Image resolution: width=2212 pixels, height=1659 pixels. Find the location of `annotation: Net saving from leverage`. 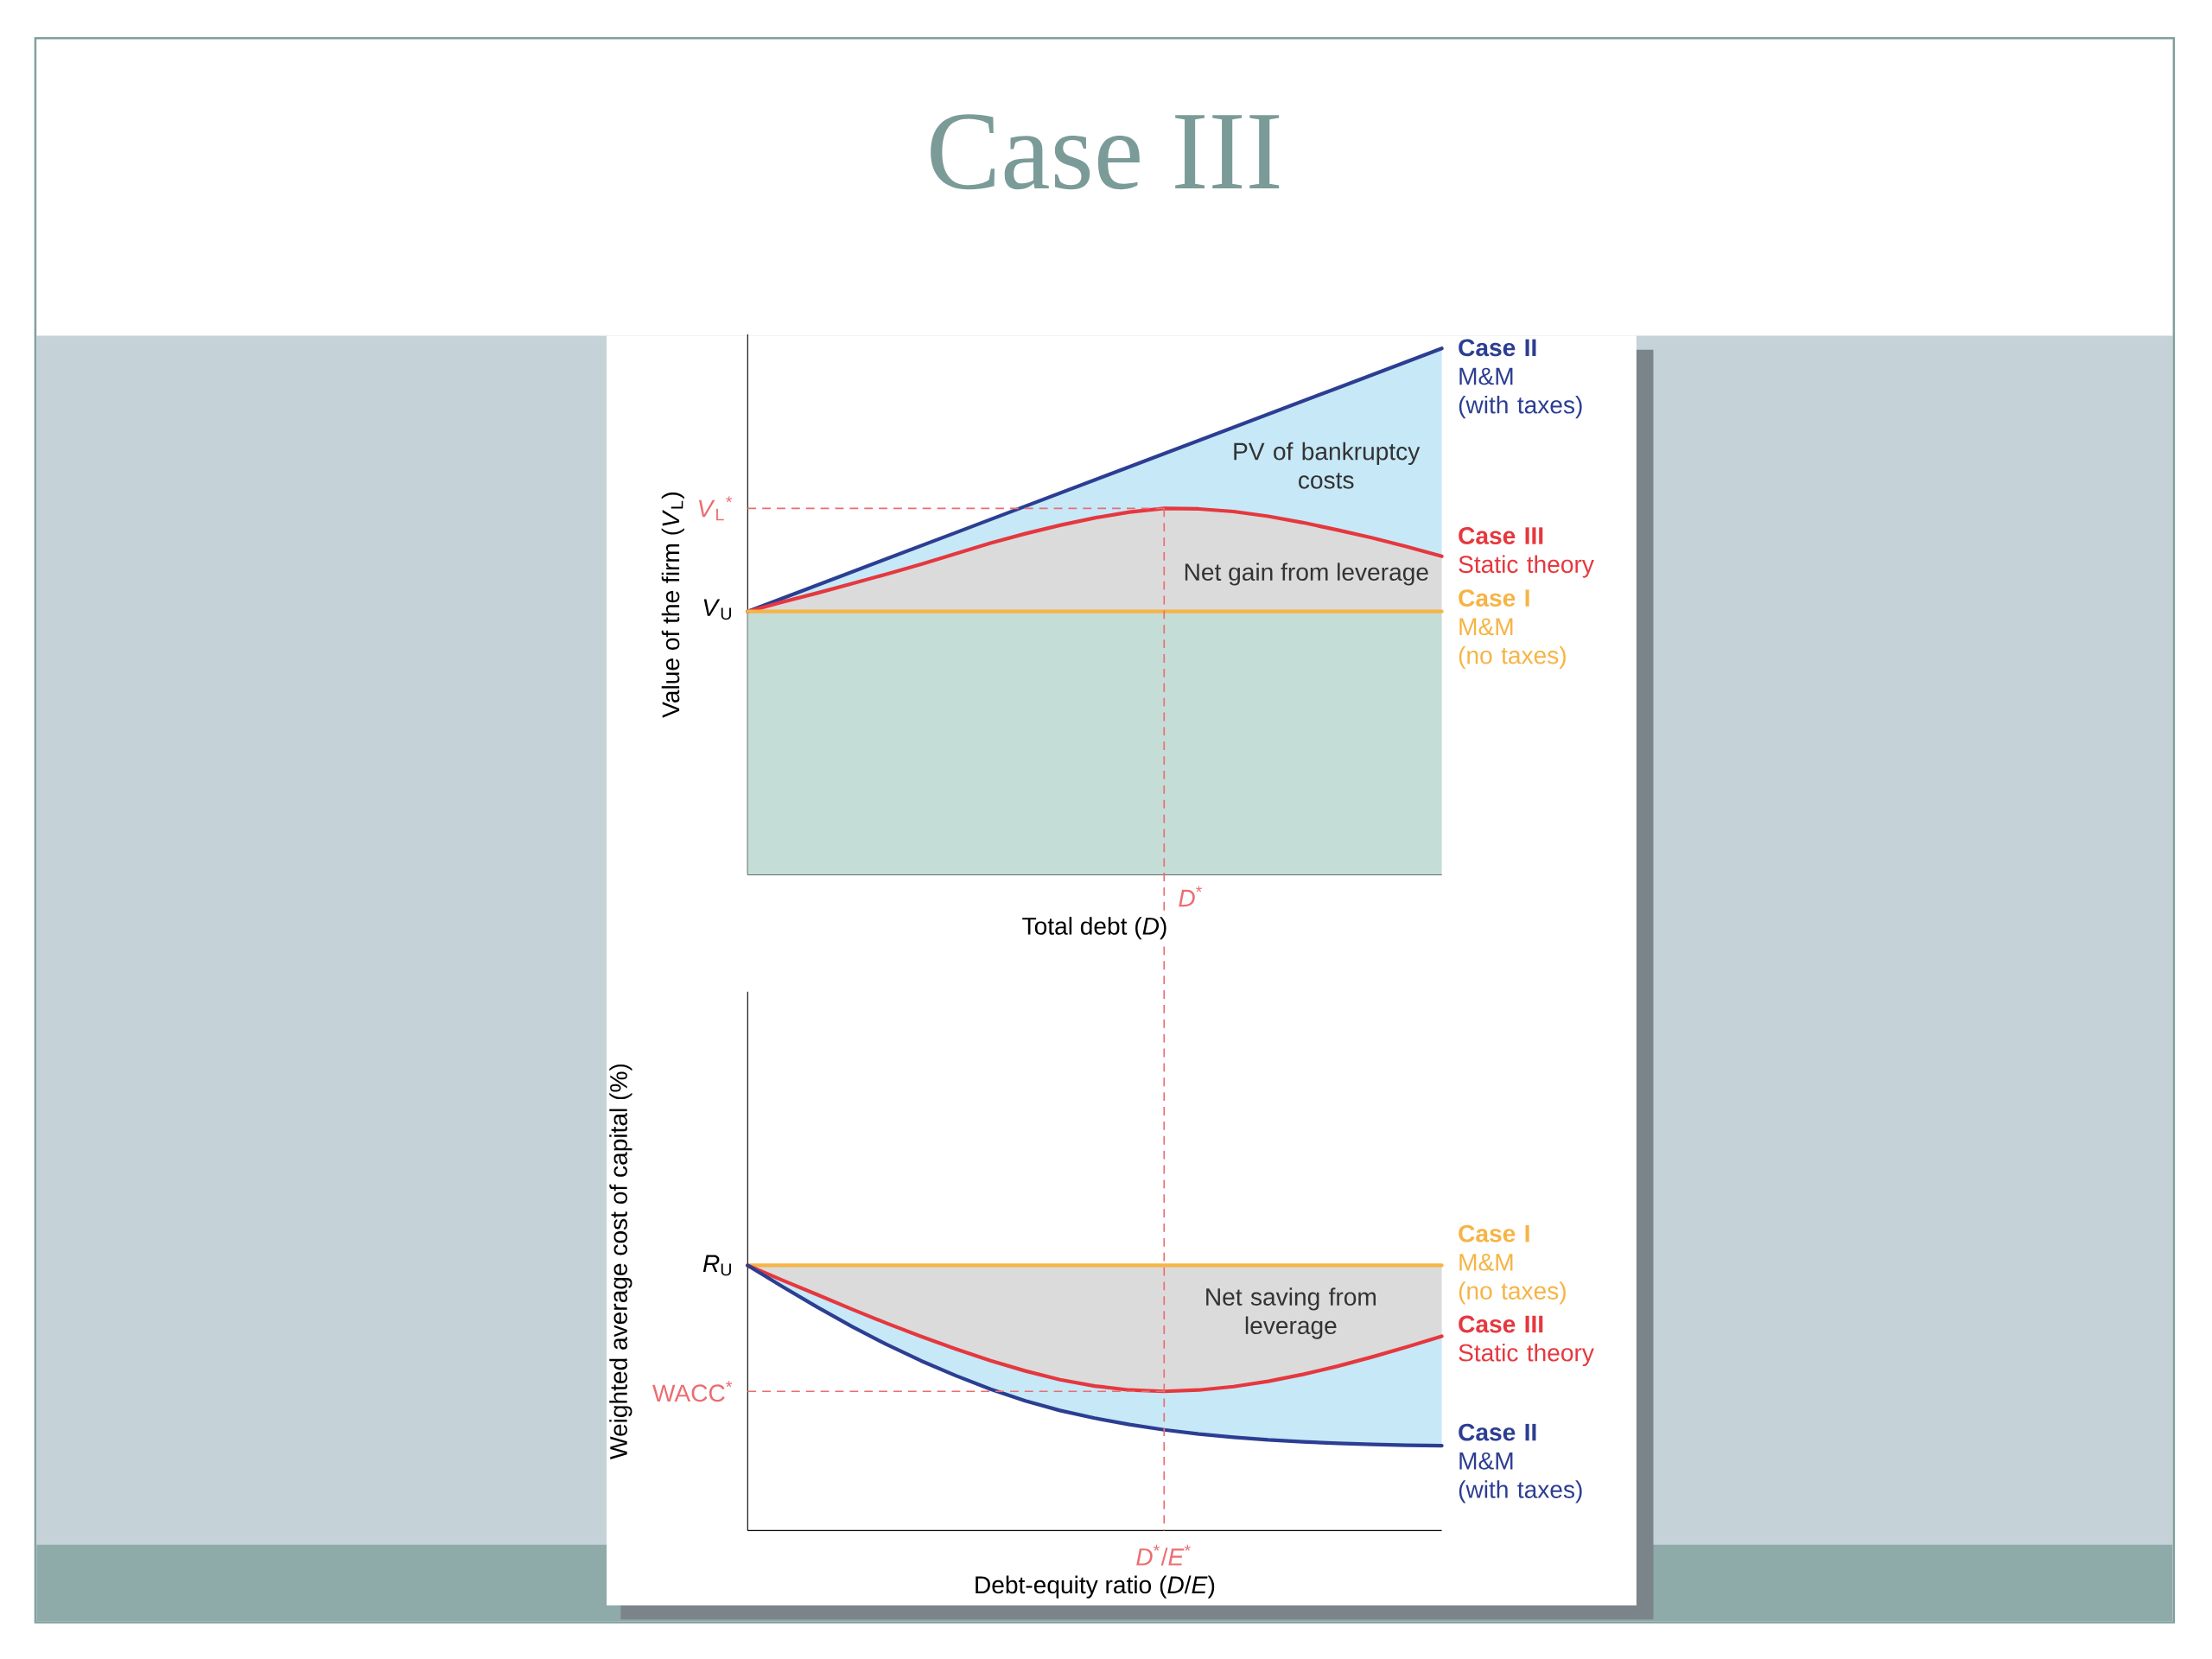

annotation: Net saving from leverage is located at coordinates (1291, 1313).